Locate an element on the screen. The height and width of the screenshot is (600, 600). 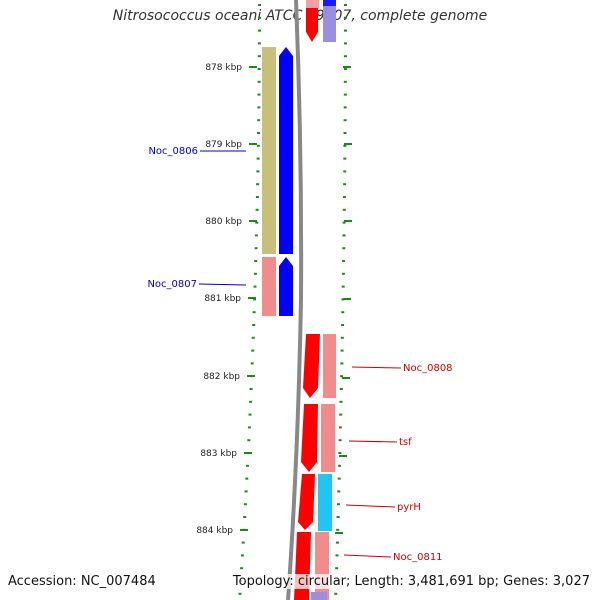
accession-label: Accession: NC_007484 is located at coordinates (82, 581).